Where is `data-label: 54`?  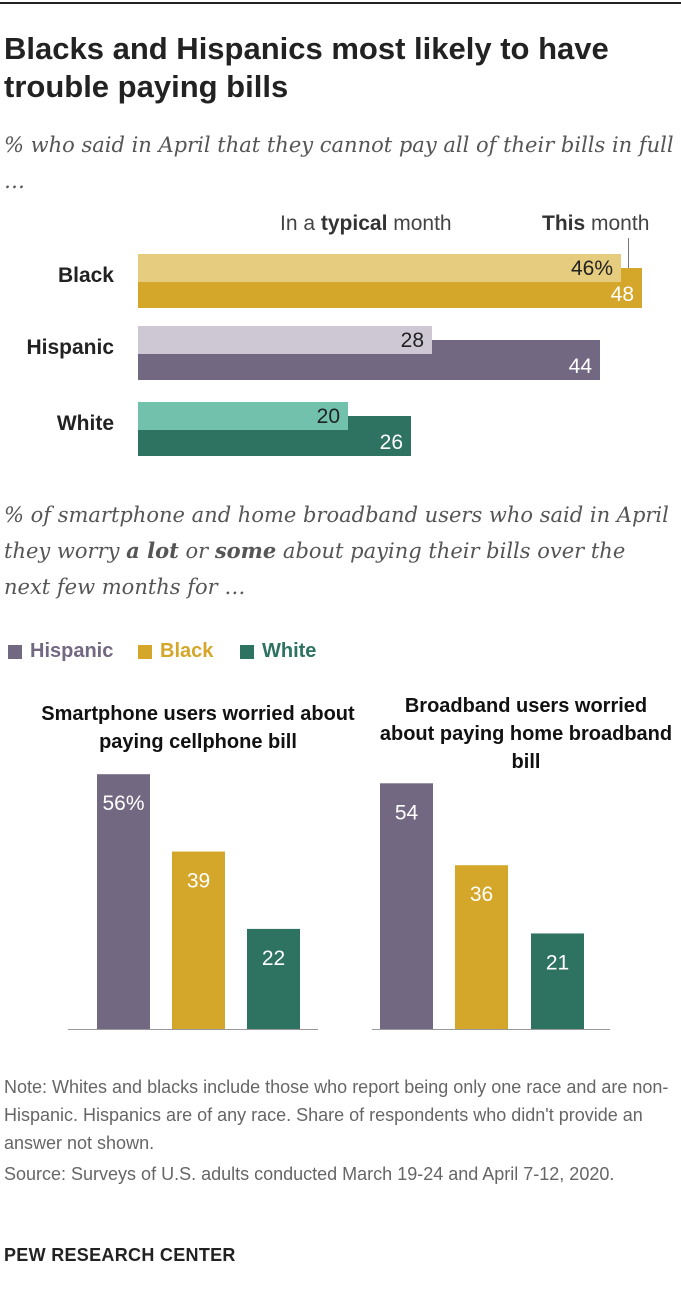
data-label: 54 is located at coordinates (407, 812).